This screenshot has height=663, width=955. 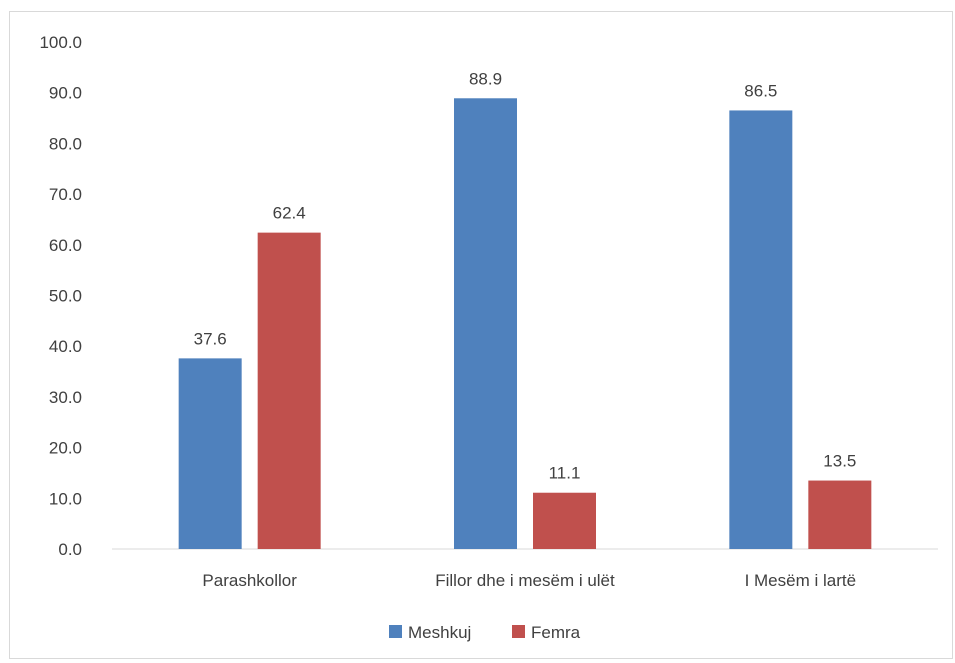 What do you see at coordinates (556, 632) in the screenshot?
I see `legend-label-femra: Femra` at bounding box center [556, 632].